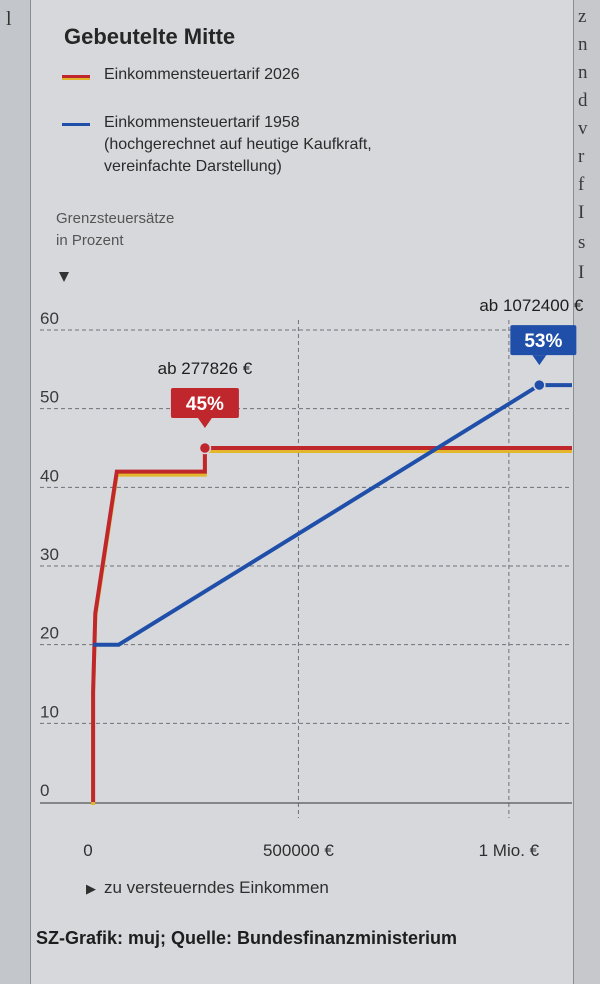 The image size is (600, 984). I want to click on y-axis-label: Grenzsteuersätze in Prozent, so click(115, 230).